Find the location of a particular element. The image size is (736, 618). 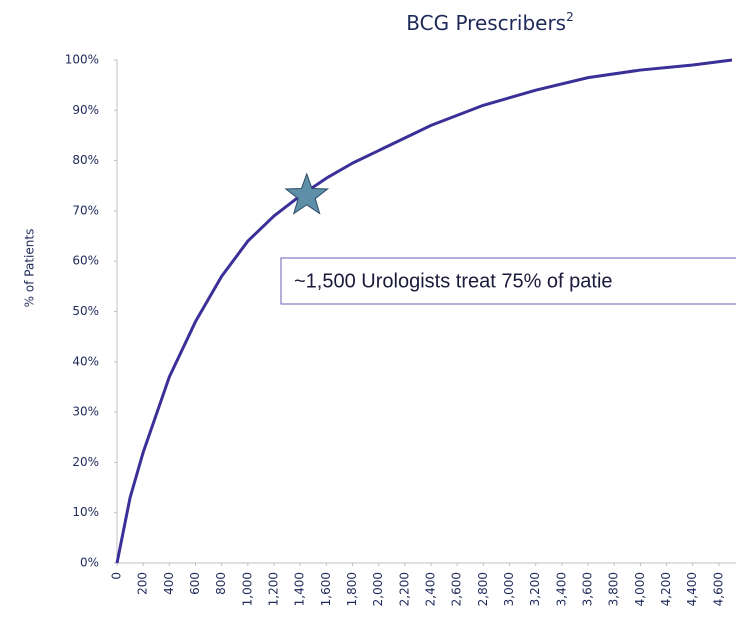

annotation: ~1,500 Urologists treat 75% of patie is located at coordinates (453, 281).